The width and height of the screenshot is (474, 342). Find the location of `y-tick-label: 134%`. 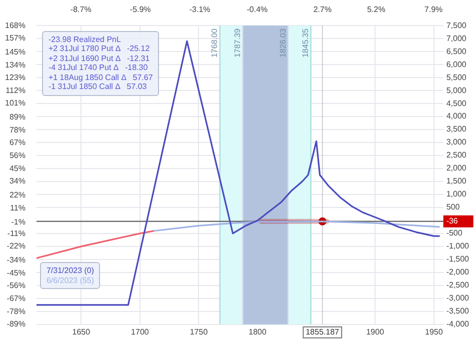

y-tick-label: 134% is located at coordinates (15, 65).